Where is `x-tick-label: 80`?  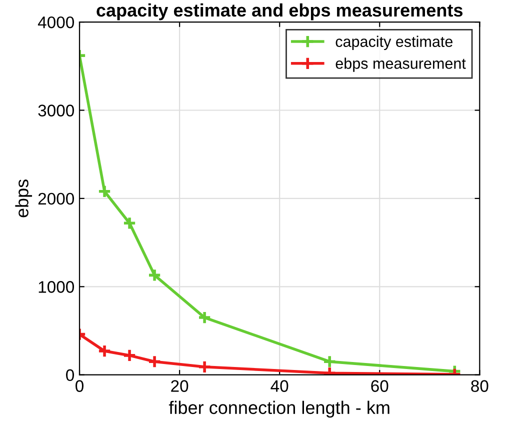
x-tick-label: 80 is located at coordinates (479, 386).